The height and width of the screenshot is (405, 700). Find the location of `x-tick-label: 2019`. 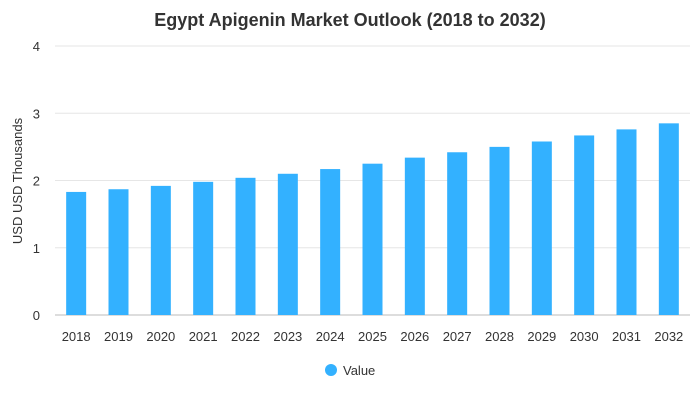

x-tick-label: 2019 is located at coordinates (118, 336).